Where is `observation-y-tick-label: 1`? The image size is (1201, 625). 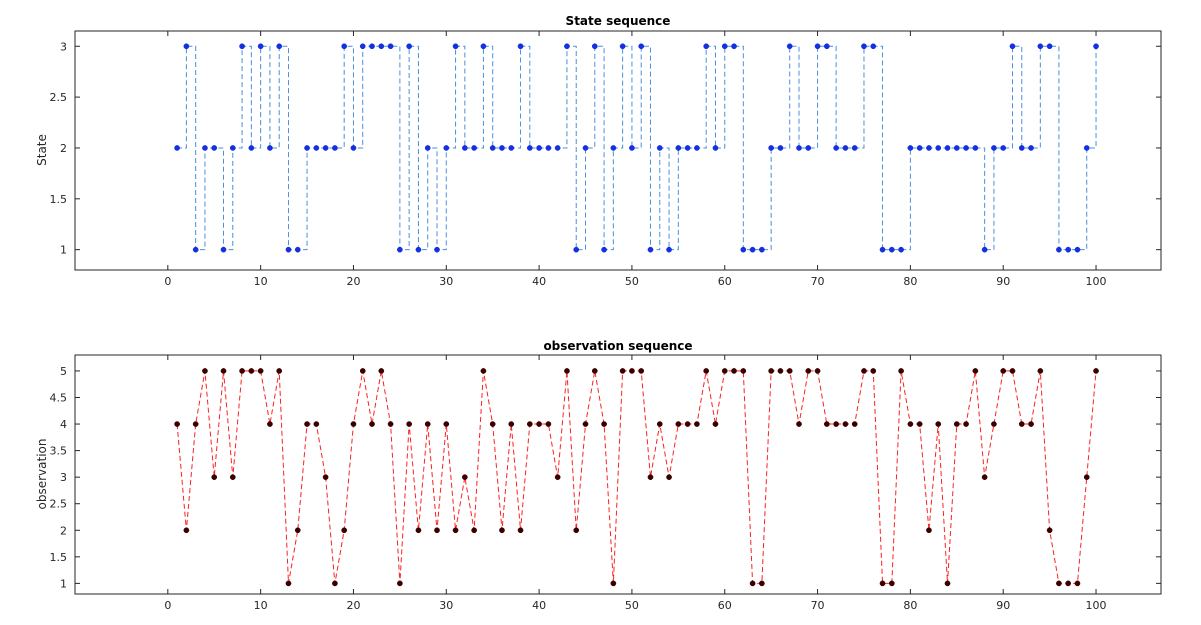 observation-y-tick-label: 1 is located at coordinates (63, 583).